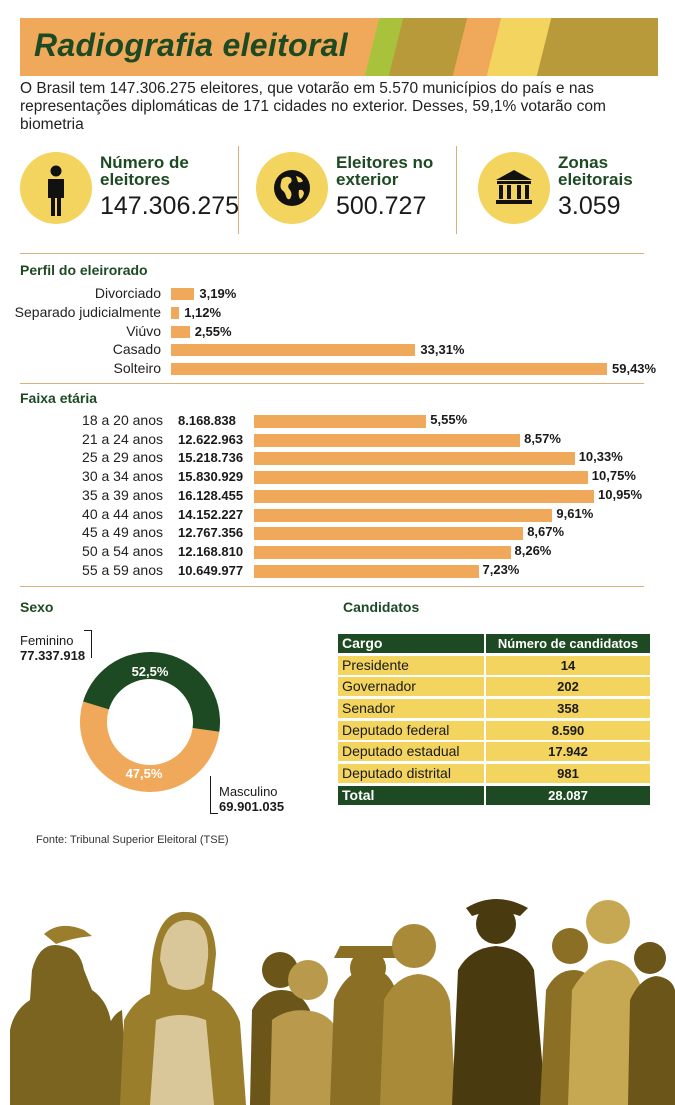 The width and height of the screenshot is (675, 1105). What do you see at coordinates (568, 795) in the screenshot?
I see `table-cell: 28.087` at bounding box center [568, 795].